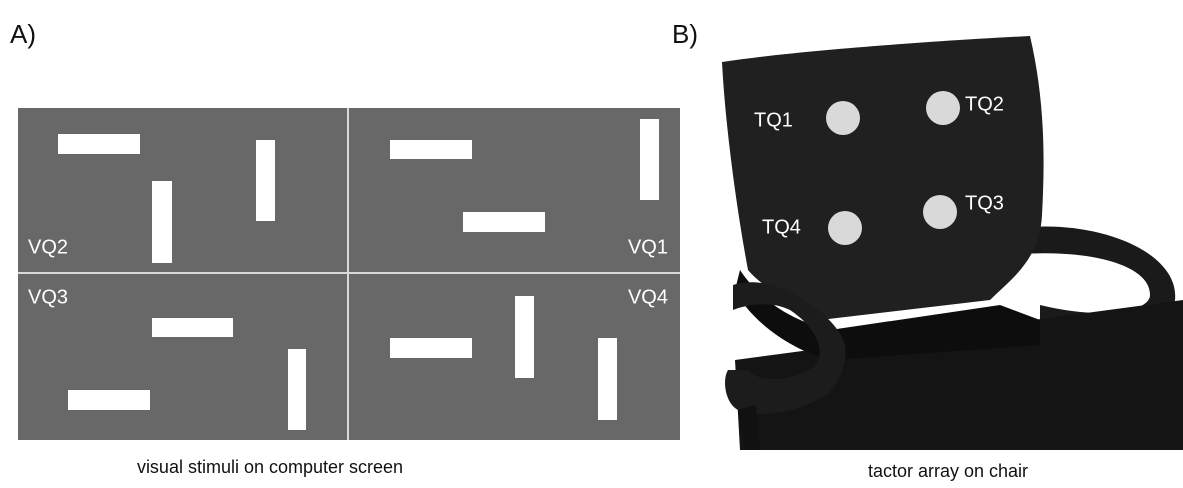 The height and width of the screenshot is (488, 1183). I want to click on tactor-label: TQ4, so click(781, 227).